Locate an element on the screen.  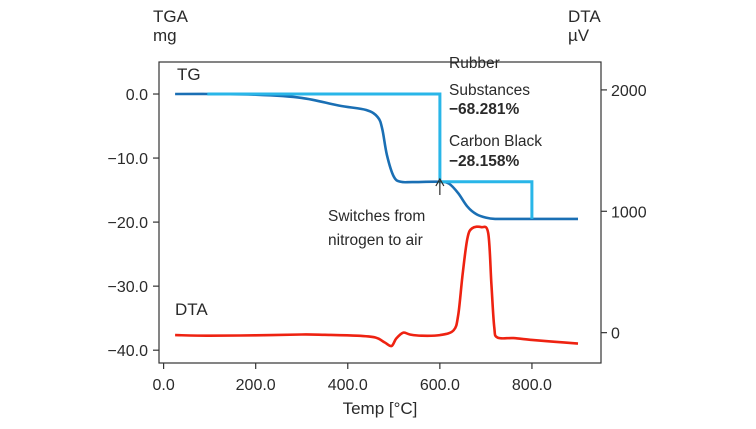
x-axis-title: Temp [°C] is located at coordinates (380, 408).